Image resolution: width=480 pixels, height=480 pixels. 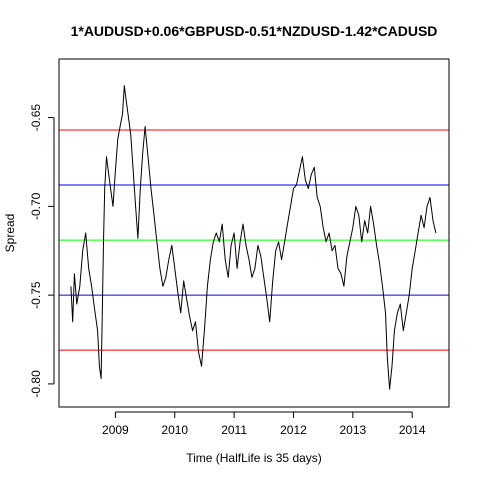 I want to click on y-tick-label: -0.65, so click(x=36, y=118).